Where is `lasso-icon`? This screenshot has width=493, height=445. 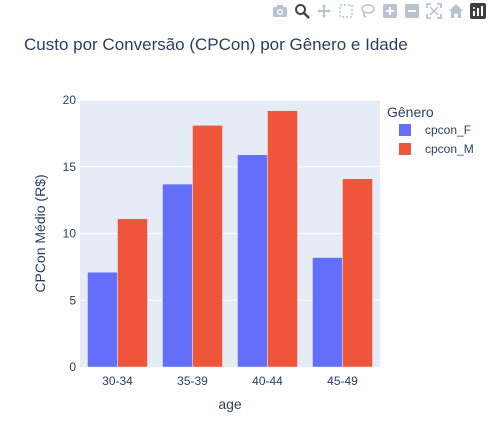
lasso-icon is located at coordinates (368, 11).